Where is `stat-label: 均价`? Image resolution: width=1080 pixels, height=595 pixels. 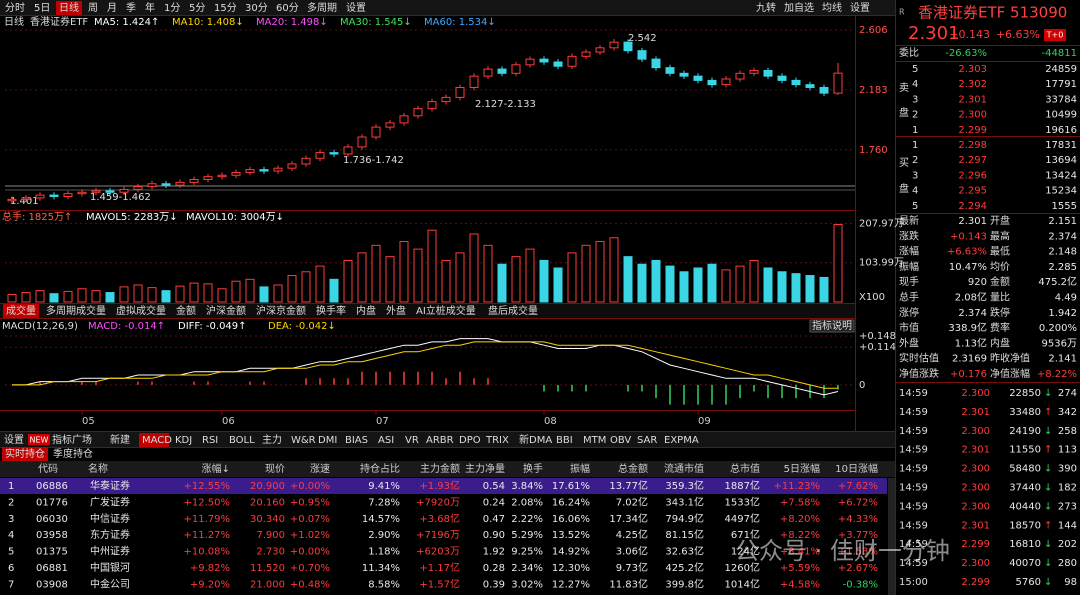 stat-label: 均价 is located at coordinates (1000, 267).